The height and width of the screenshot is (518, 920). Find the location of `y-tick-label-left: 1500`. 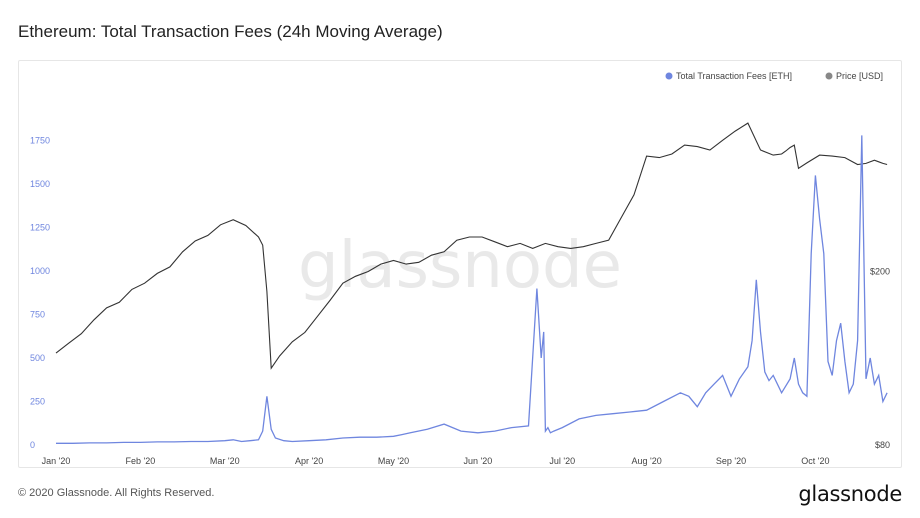

y-tick-label-left: 1500 is located at coordinates (40, 184).